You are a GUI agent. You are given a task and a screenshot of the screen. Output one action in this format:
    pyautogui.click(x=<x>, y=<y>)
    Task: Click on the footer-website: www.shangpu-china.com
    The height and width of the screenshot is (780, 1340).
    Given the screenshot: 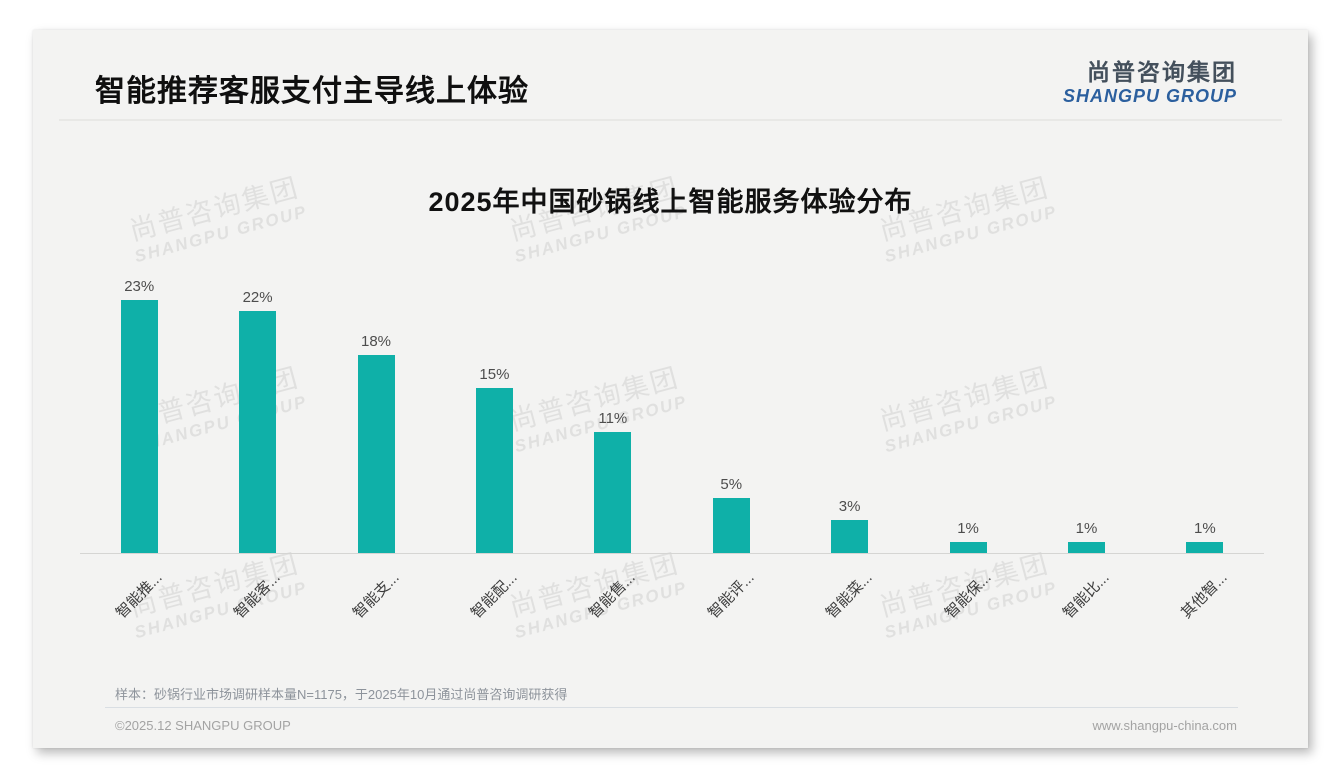 What is the action you would take?
    pyautogui.click(x=1164, y=725)
    